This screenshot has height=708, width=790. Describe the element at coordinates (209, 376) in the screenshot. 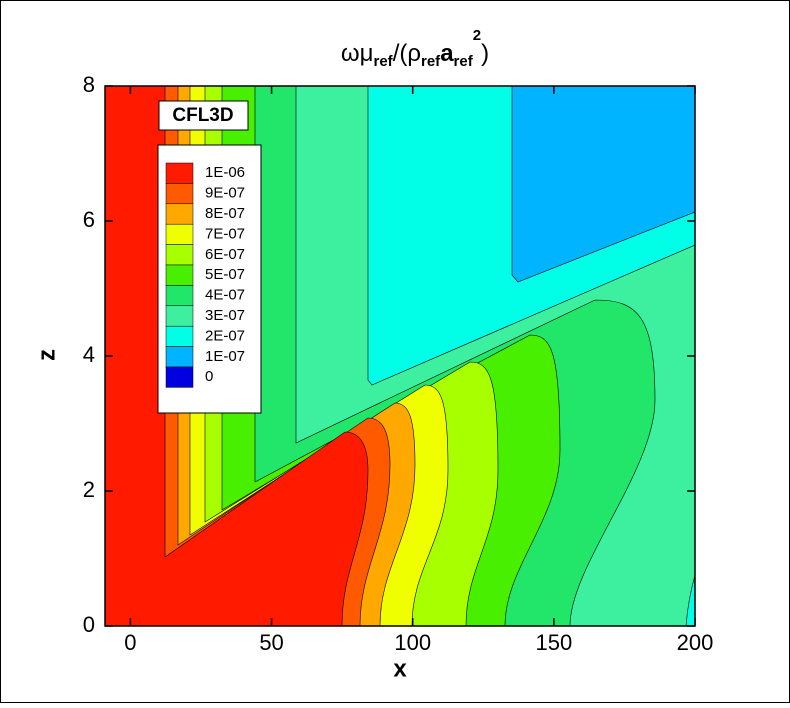

I see `legend-label: 0` at that location.